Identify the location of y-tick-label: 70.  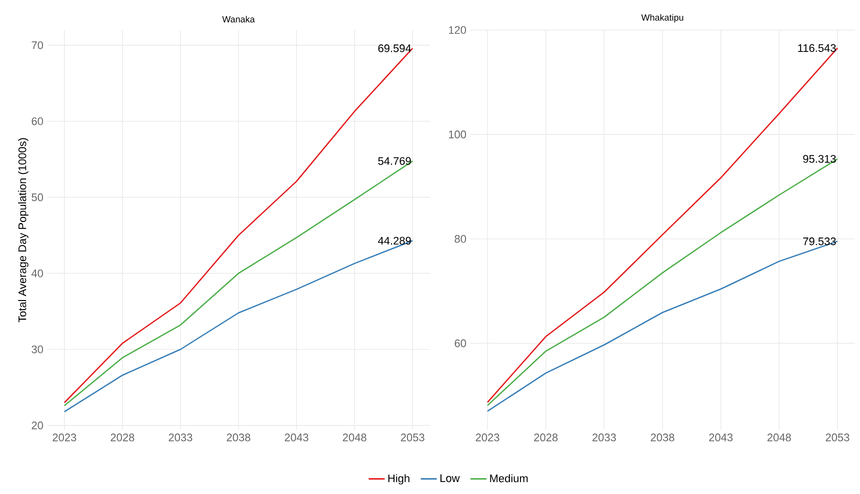
(38, 45).